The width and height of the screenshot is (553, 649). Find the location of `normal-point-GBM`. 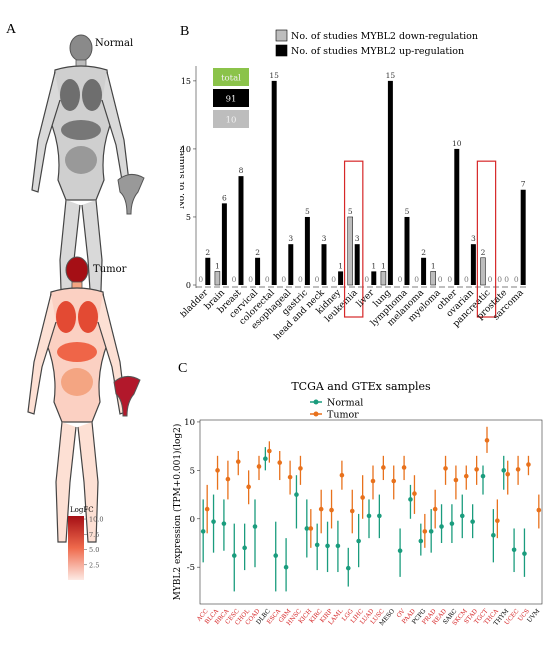

normal-point-GBM is located at coordinates (286, 567).